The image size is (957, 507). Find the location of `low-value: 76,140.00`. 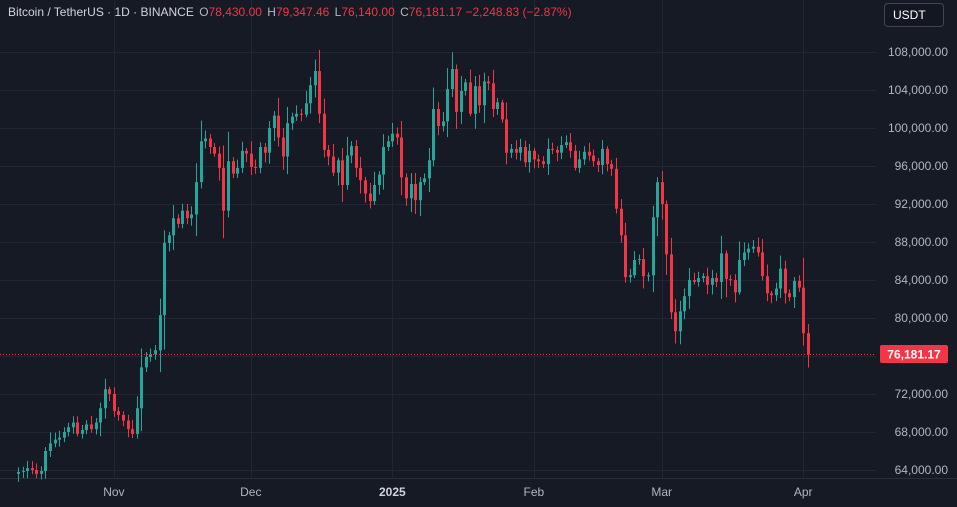

low-value: 76,140.00 is located at coordinates (368, 12).